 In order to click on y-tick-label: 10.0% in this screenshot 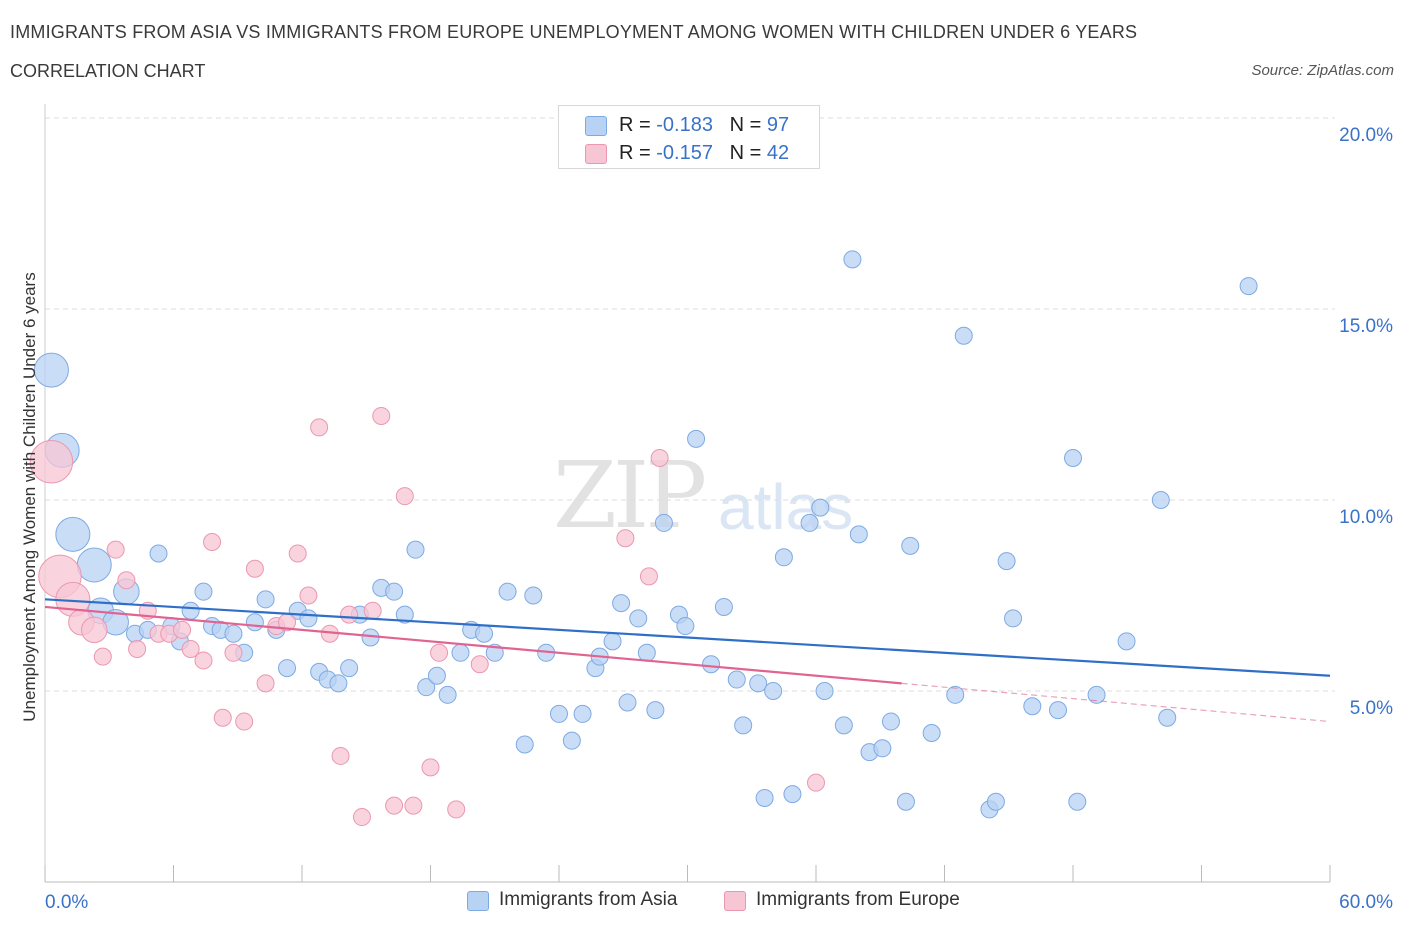, I will do `click(1366, 517)`.